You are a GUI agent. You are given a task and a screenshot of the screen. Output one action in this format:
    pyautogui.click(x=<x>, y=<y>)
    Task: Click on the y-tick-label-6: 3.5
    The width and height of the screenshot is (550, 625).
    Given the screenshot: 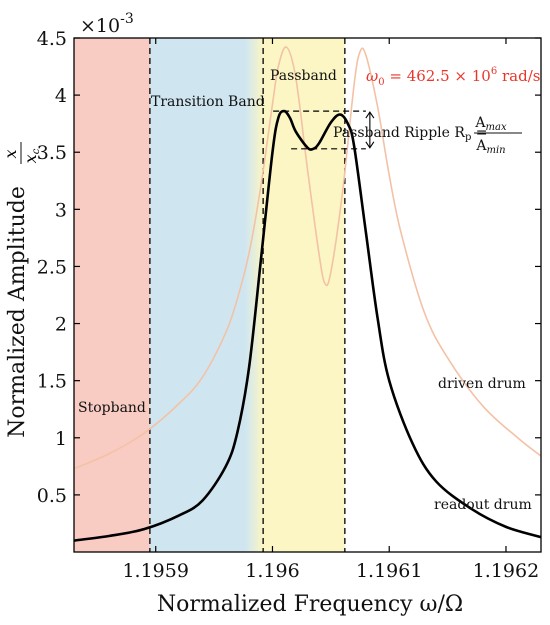 What is the action you would take?
    pyautogui.click(x=52, y=153)
    